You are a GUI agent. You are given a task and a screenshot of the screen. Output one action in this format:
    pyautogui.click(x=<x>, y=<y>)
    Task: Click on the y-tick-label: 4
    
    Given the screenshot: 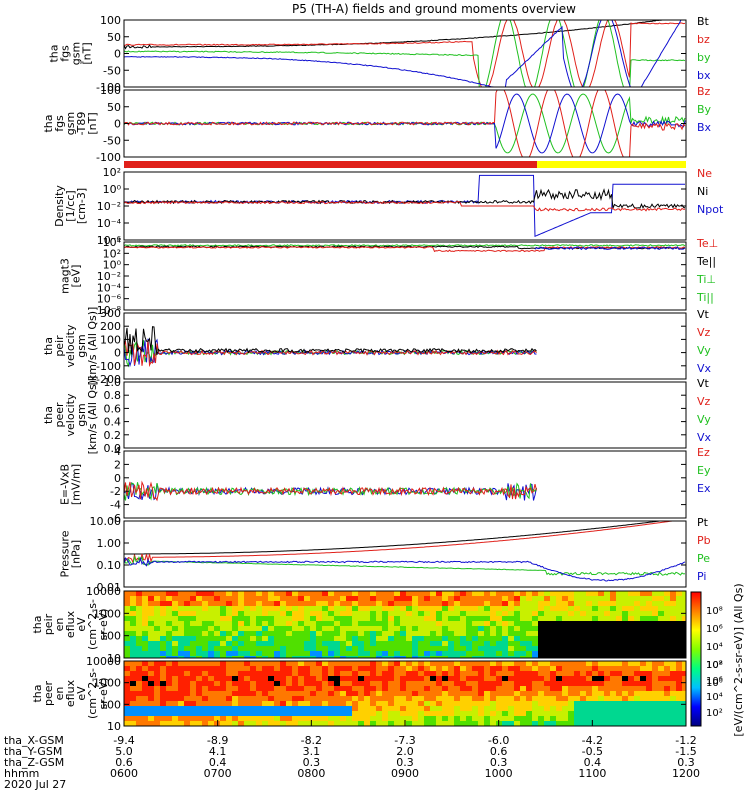 What is the action you would take?
    pyautogui.click(x=117, y=451)
    